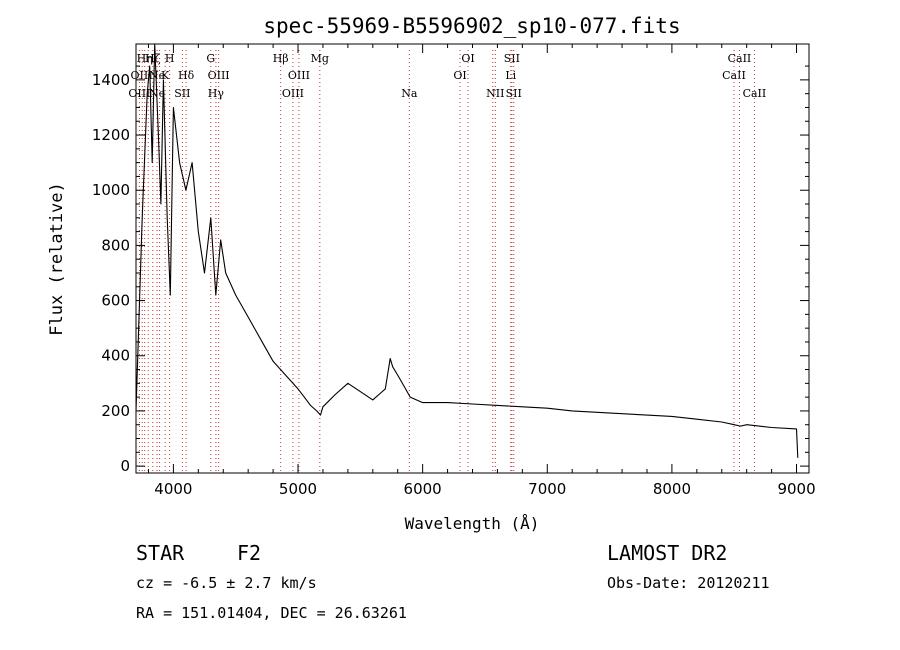 The height and width of the screenshot is (650, 900). I want to click on line-marker-label: K, so click(165, 75).